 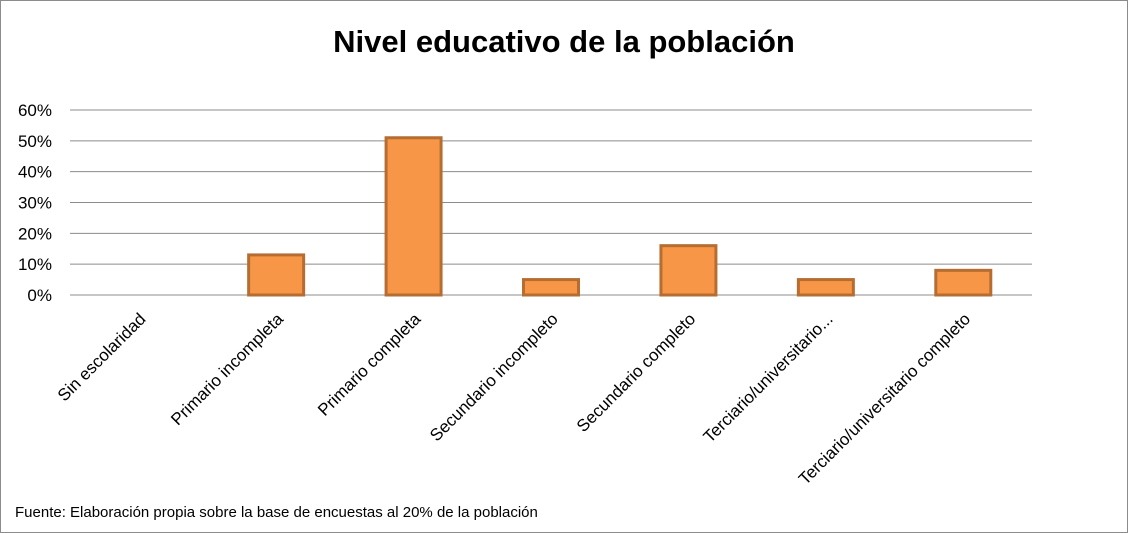 I want to click on x-tick-label: Secundario incompleto, so click(x=494, y=377).